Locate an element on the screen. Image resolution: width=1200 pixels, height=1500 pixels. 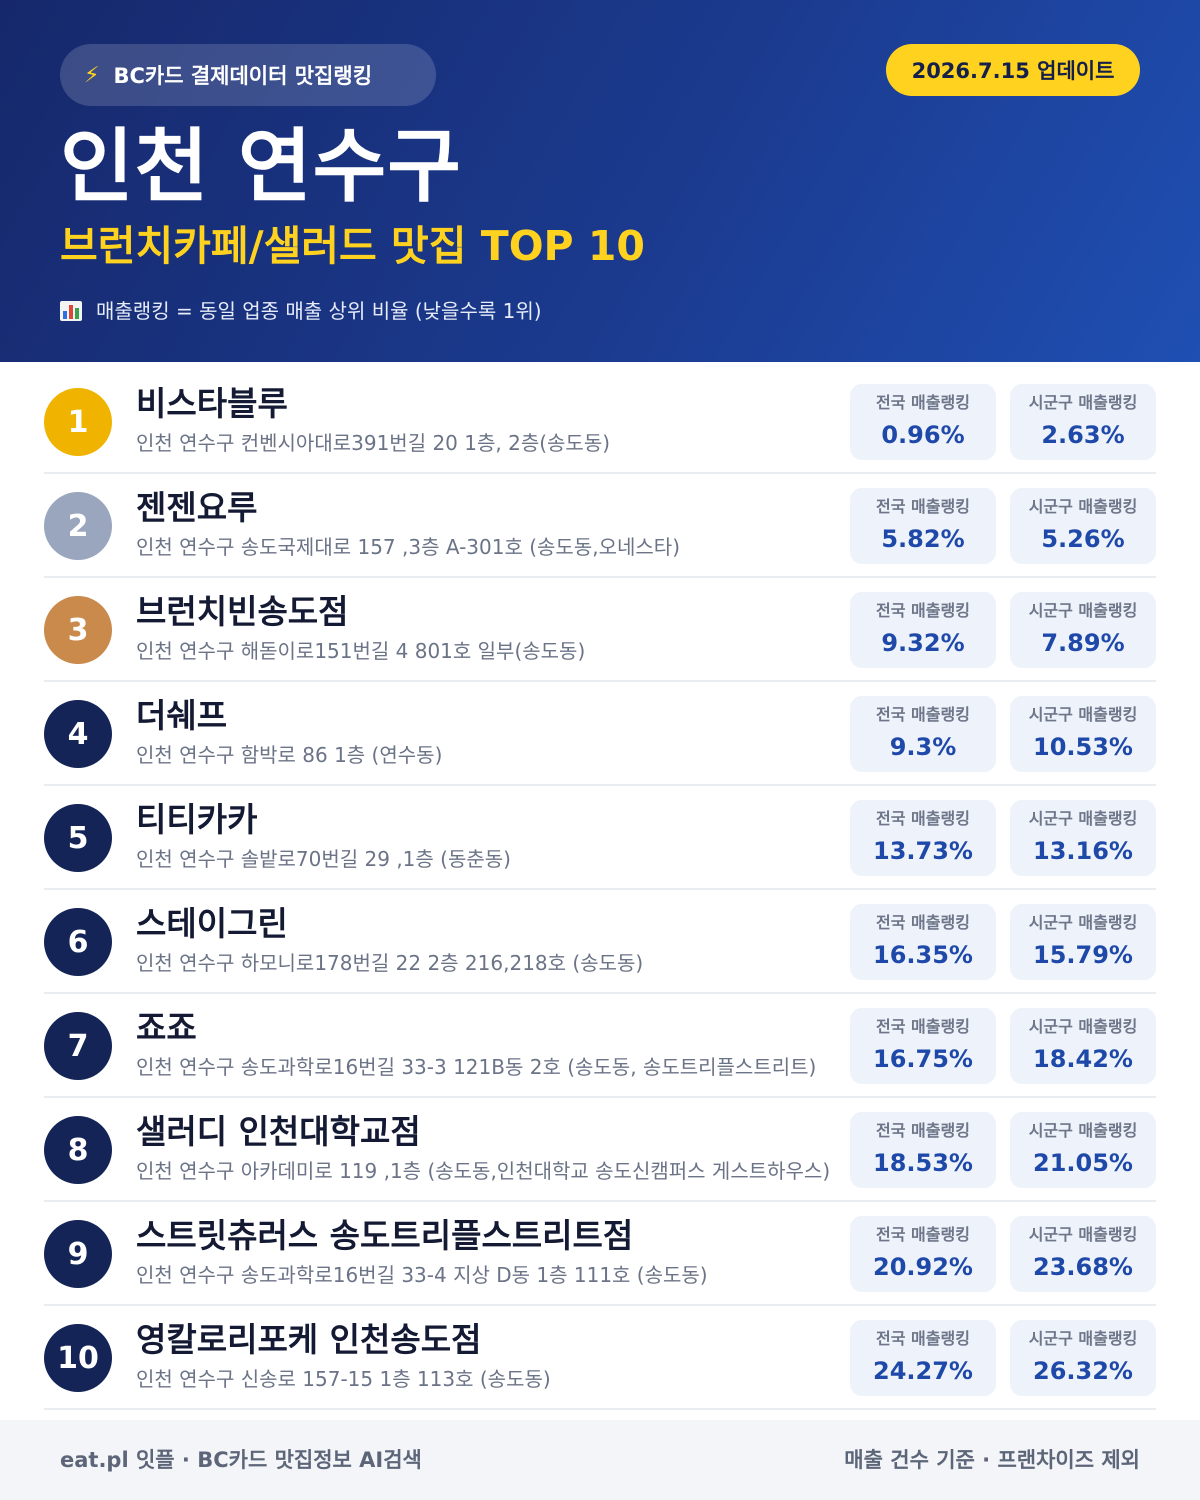
regional-ranking-card: 시군구 매출랭킹 15.79% is located at coordinates (1083, 942).